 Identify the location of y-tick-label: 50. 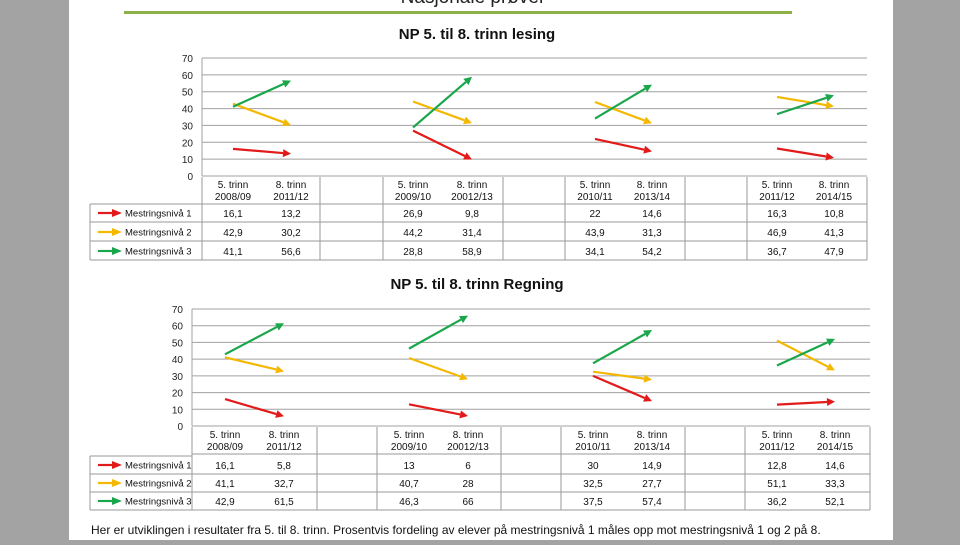
(188, 93).